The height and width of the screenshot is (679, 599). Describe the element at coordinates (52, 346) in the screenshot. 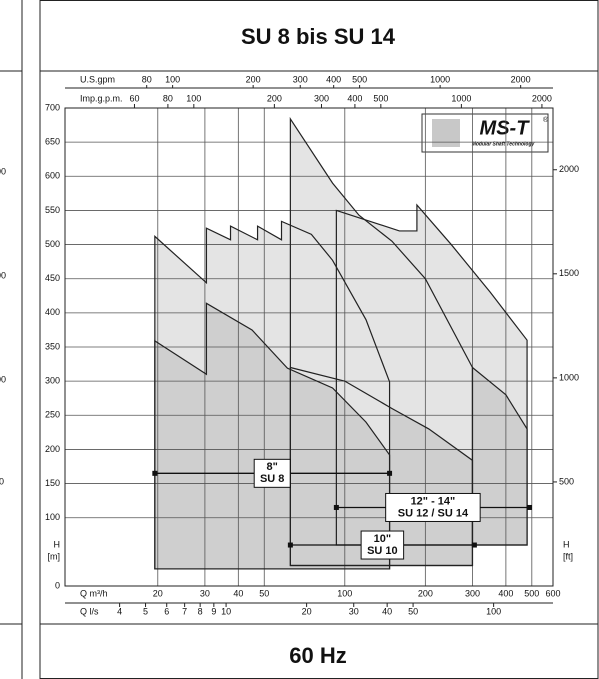

I see `y-tick-label: 350` at that location.